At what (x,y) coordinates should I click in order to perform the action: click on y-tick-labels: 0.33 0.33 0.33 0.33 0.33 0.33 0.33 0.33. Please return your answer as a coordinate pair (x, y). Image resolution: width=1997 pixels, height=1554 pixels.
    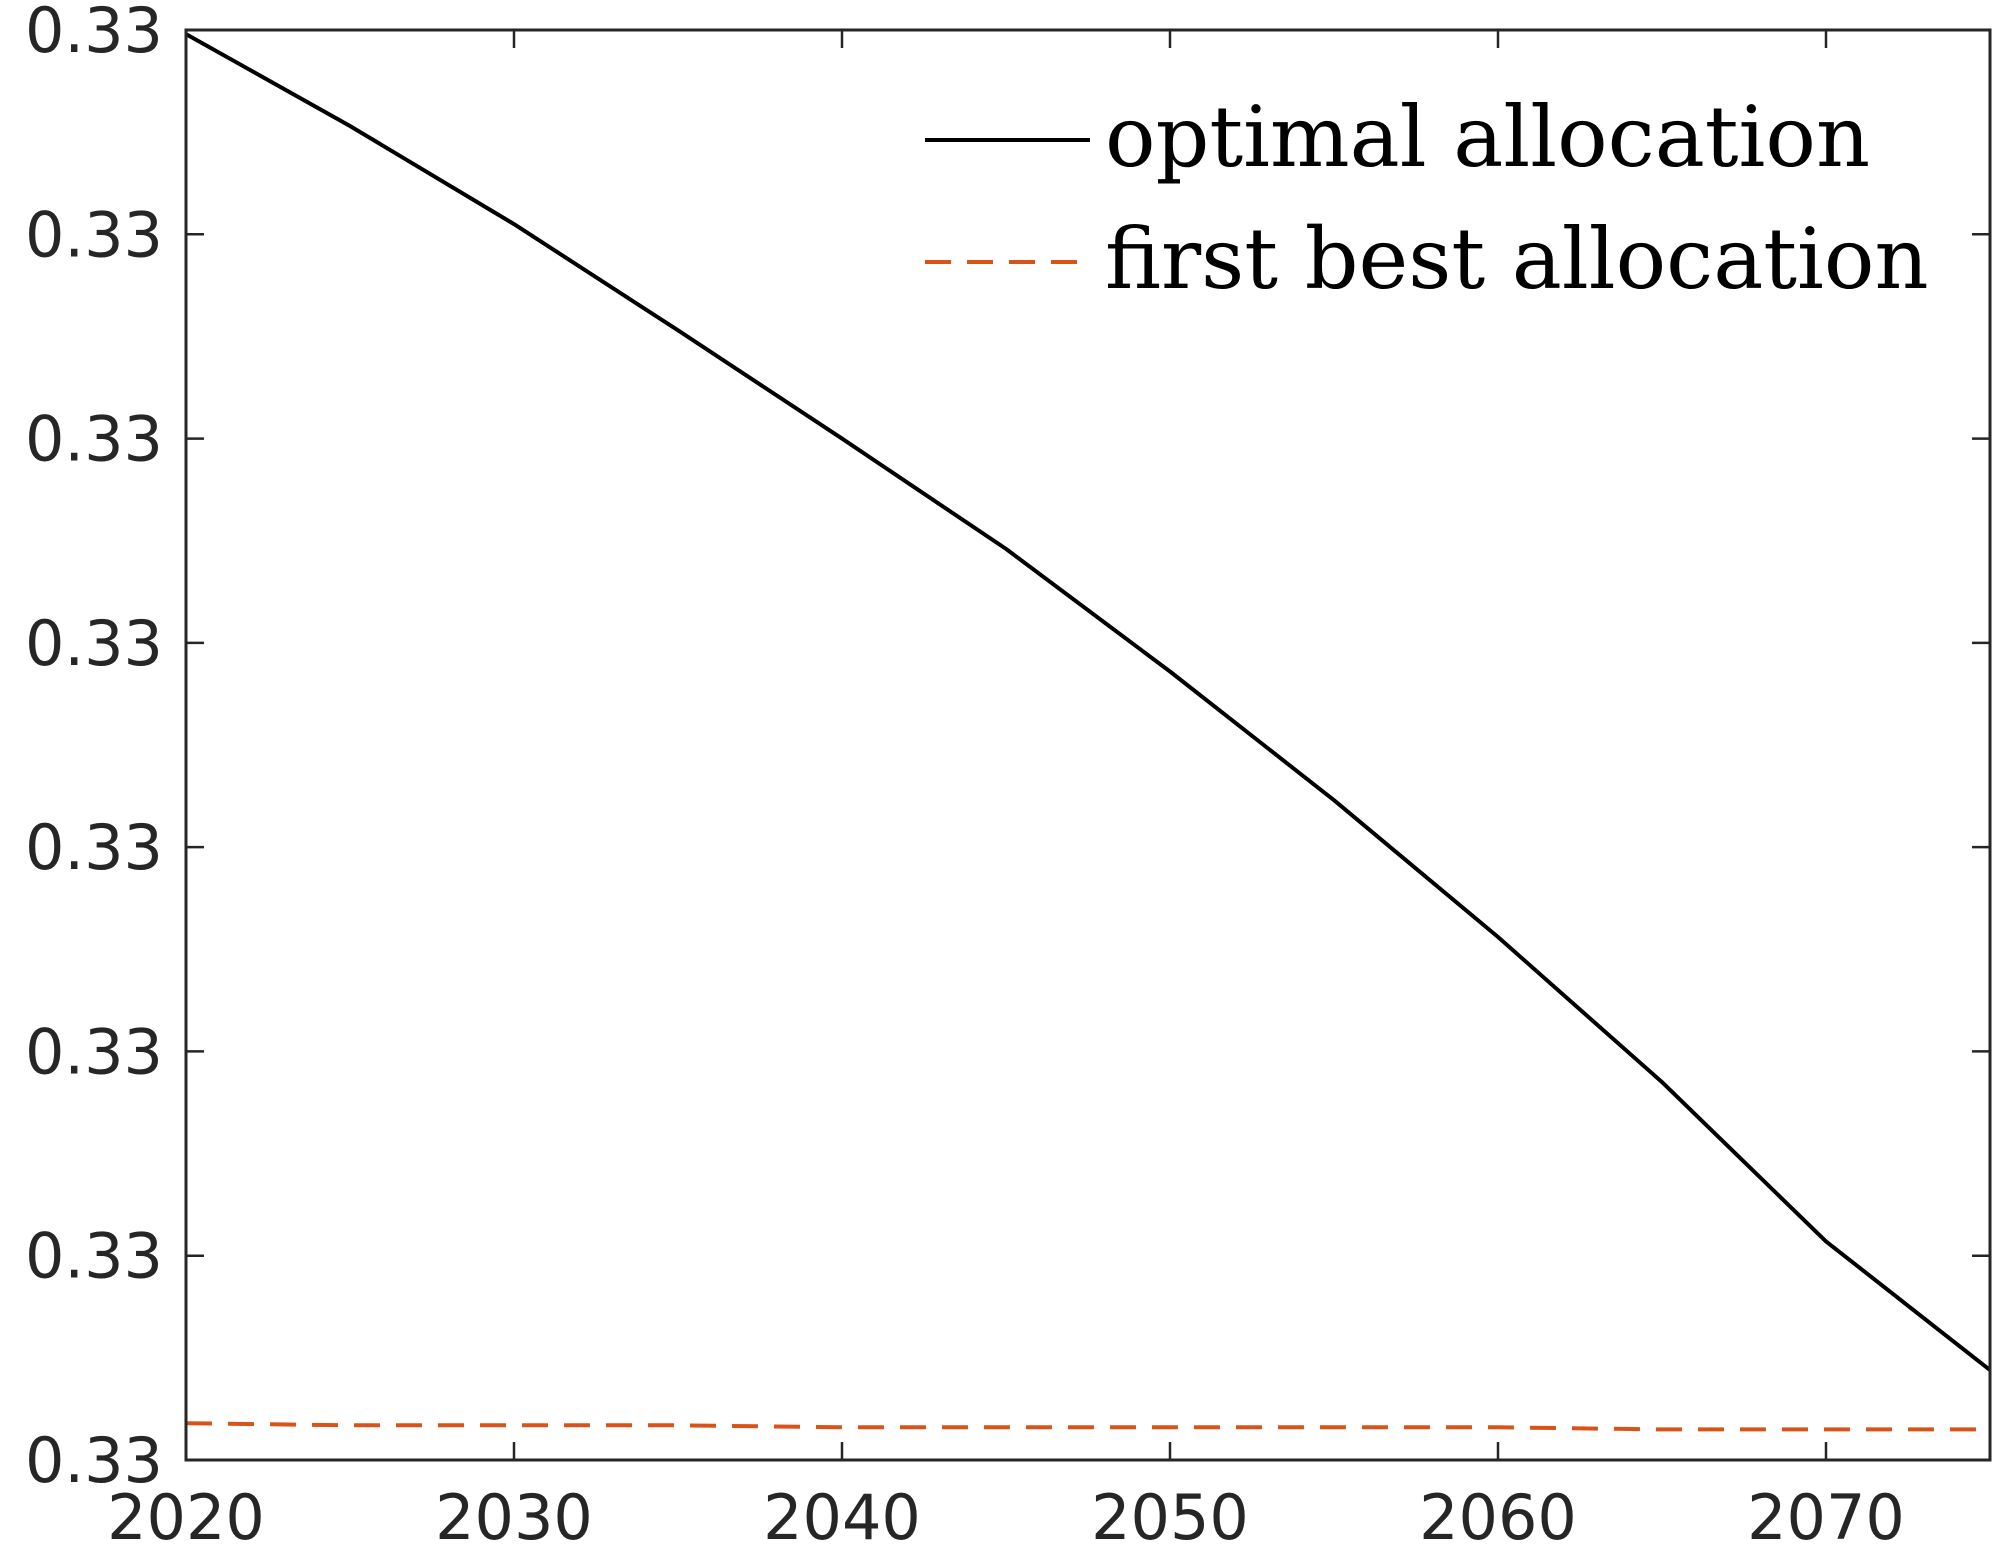
    Looking at the image, I should click on (94, 748).